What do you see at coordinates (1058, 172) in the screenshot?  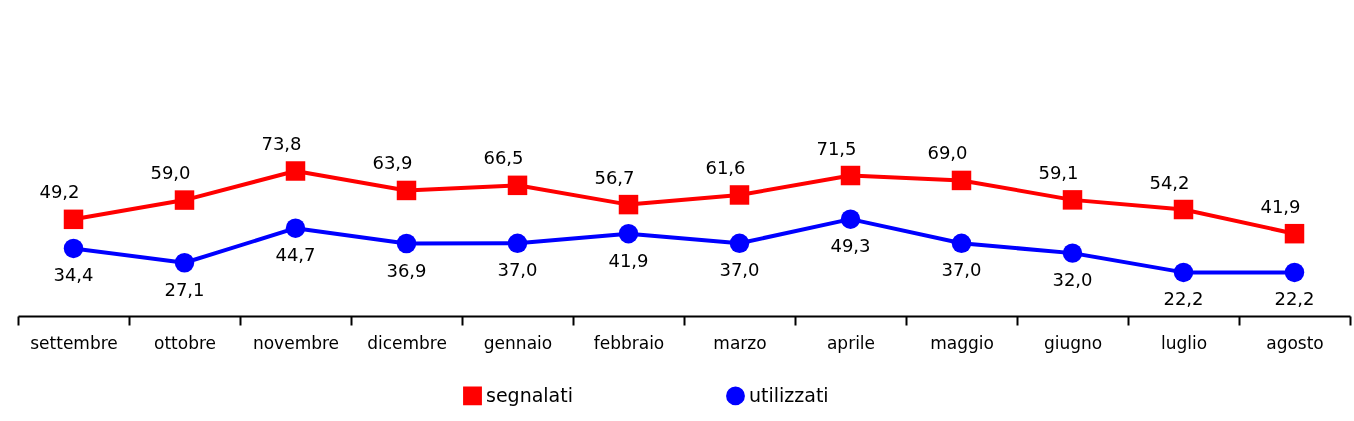 I see `data-label: 59,1` at bounding box center [1058, 172].